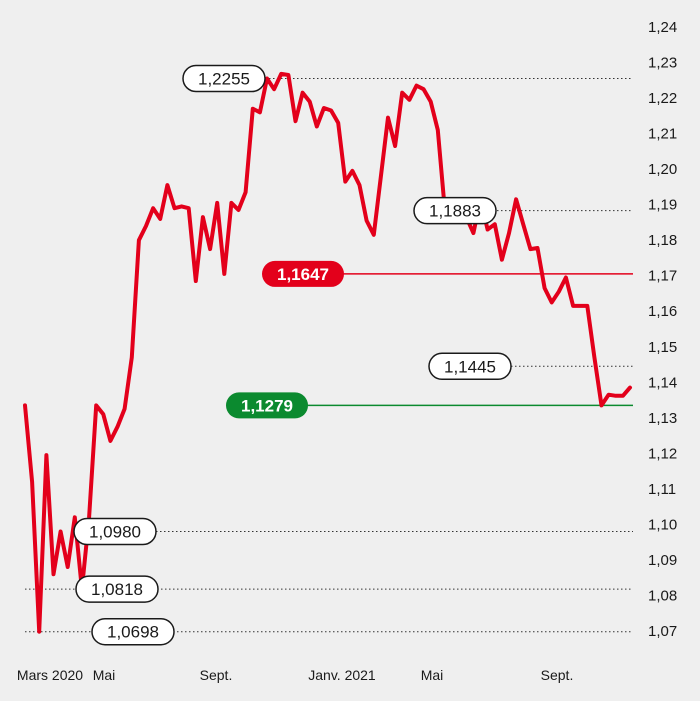 This screenshot has height=701, width=700. What do you see at coordinates (662, 240) in the screenshot?
I see `y-tick-label: 1,18` at bounding box center [662, 240].